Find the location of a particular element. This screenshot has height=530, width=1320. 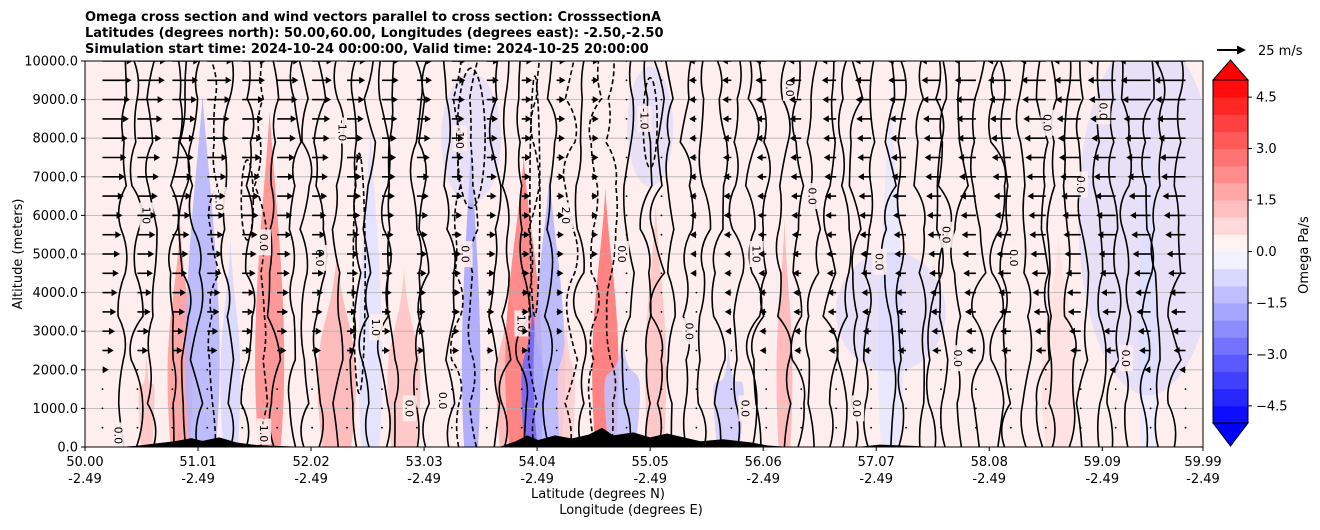

contour-label: 0.0 is located at coordinates (946, 235).